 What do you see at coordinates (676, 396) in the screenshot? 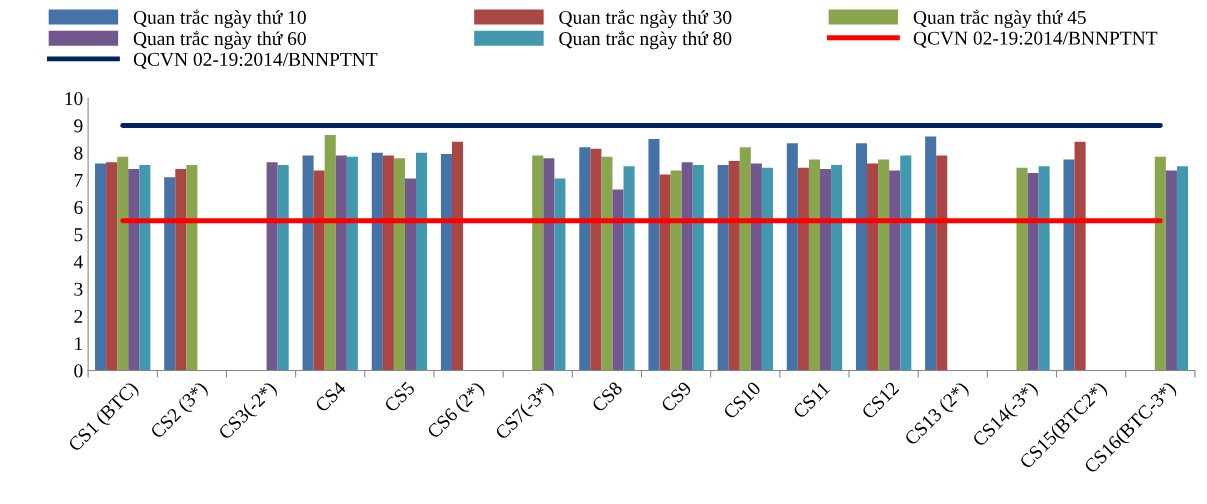
I see `x-tick-label: CS9` at bounding box center [676, 396].